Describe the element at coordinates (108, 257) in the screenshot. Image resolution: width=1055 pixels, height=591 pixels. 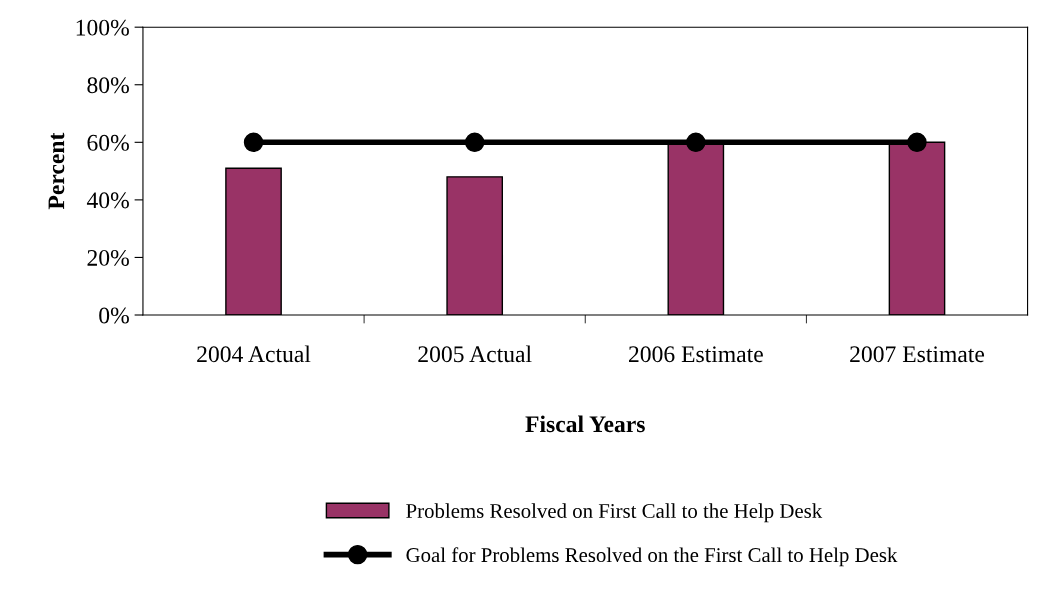
I see `y-tick-label: 20%` at that location.